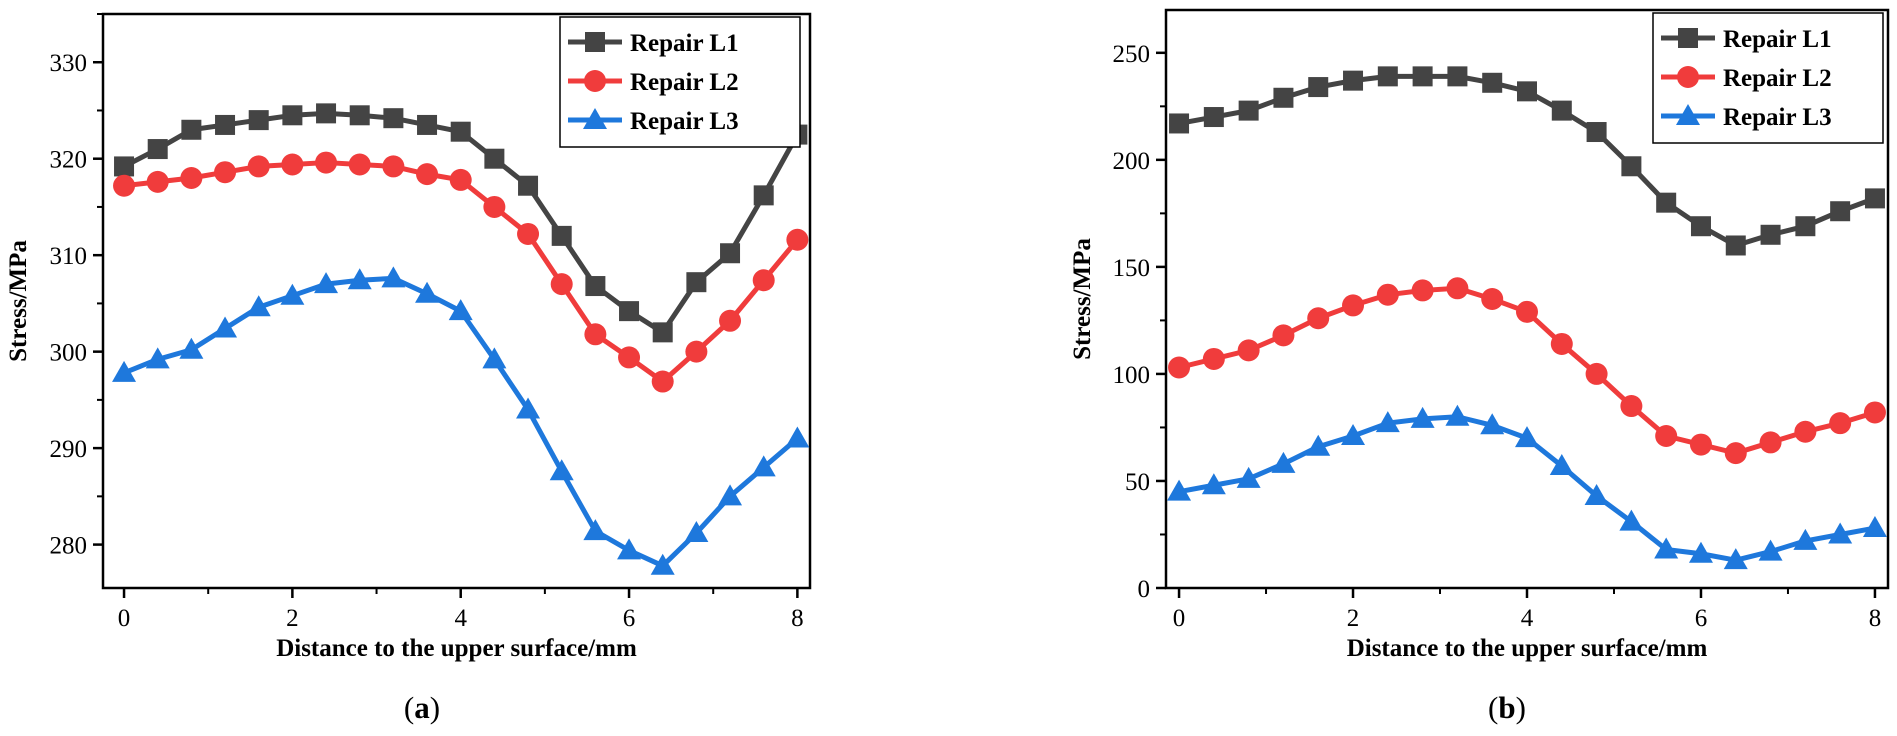 The height and width of the screenshot is (736, 1897). I want to click on y-tick-label: 0, so click(1144, 589).